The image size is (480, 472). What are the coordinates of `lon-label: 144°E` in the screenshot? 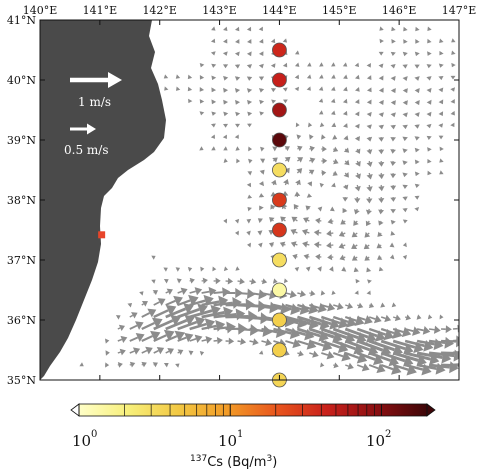 It's located at (279, 10).